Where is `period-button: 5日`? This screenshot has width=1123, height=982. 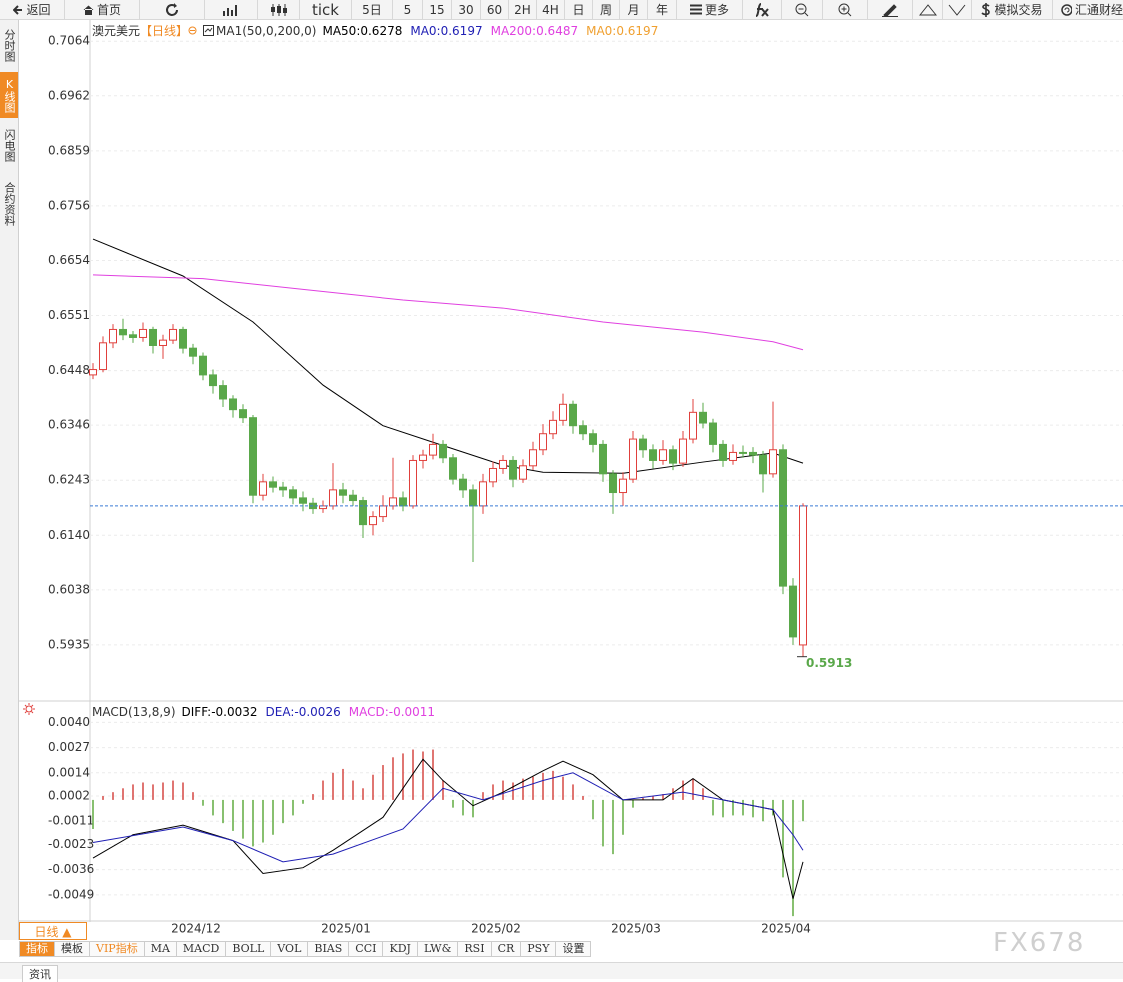 period-button: 5日 is located at coordinates (372, 9).